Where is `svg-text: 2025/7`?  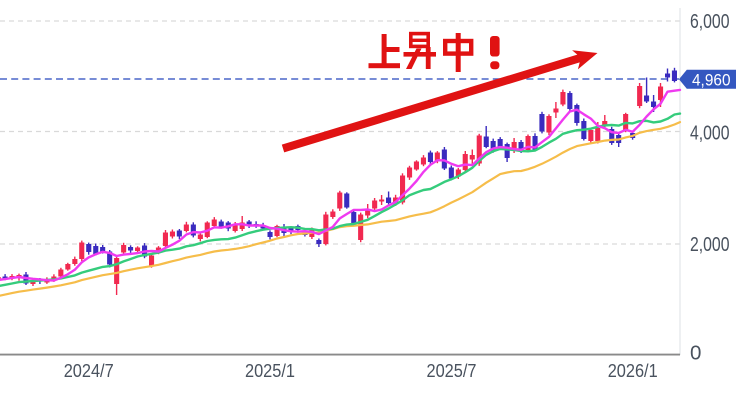 svg-text: 2025/7 is located at coordinates (452, 371).